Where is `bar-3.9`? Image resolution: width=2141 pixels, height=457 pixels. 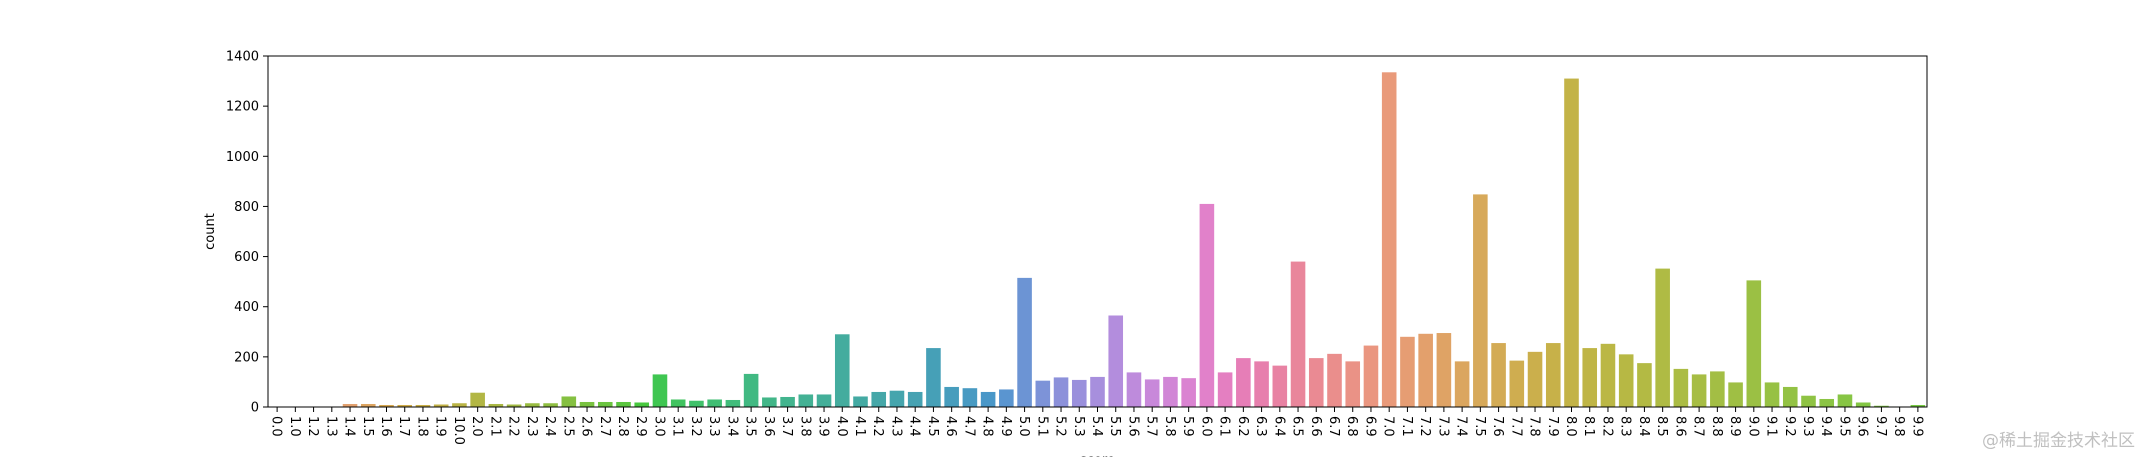 bar-3.9 is located at coordinates (824, 400).